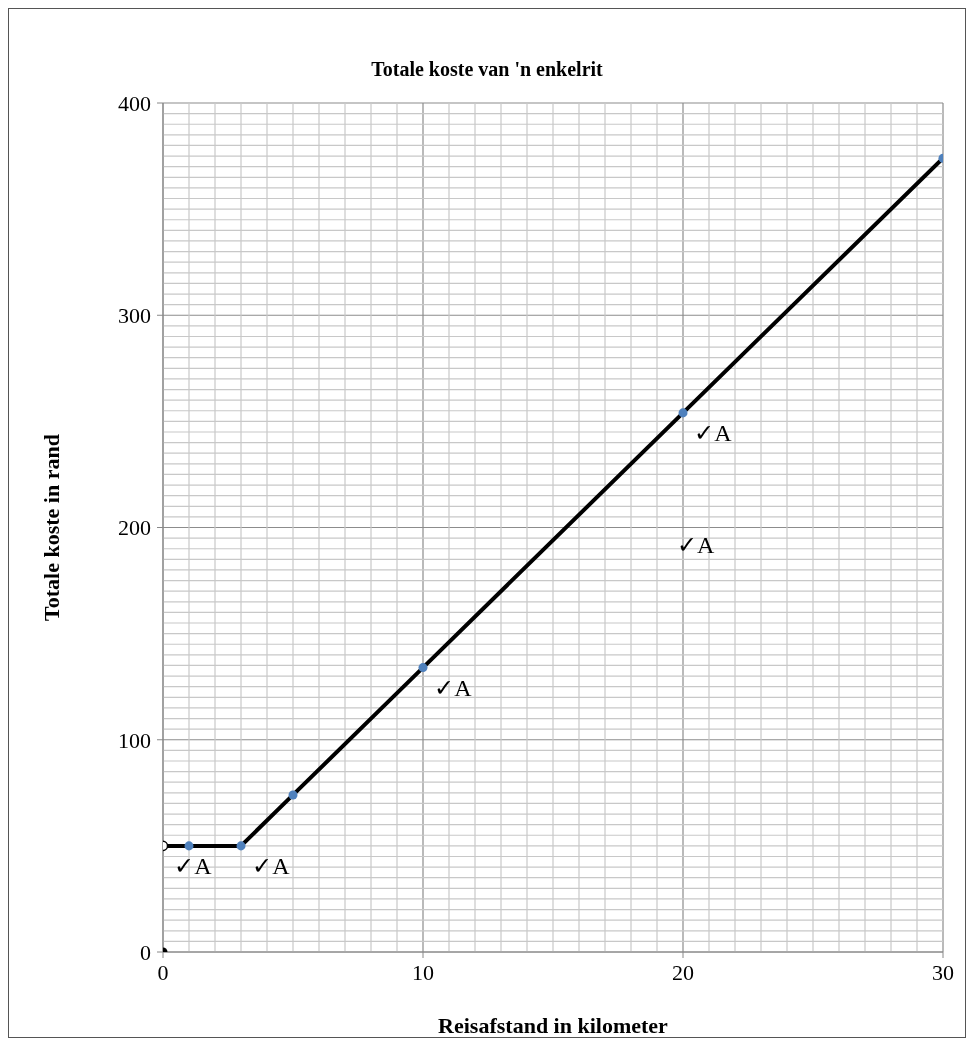  Describe the element at coordinates (134, 740) in the screenshot. I see `y-tick-label: 100` at that location.